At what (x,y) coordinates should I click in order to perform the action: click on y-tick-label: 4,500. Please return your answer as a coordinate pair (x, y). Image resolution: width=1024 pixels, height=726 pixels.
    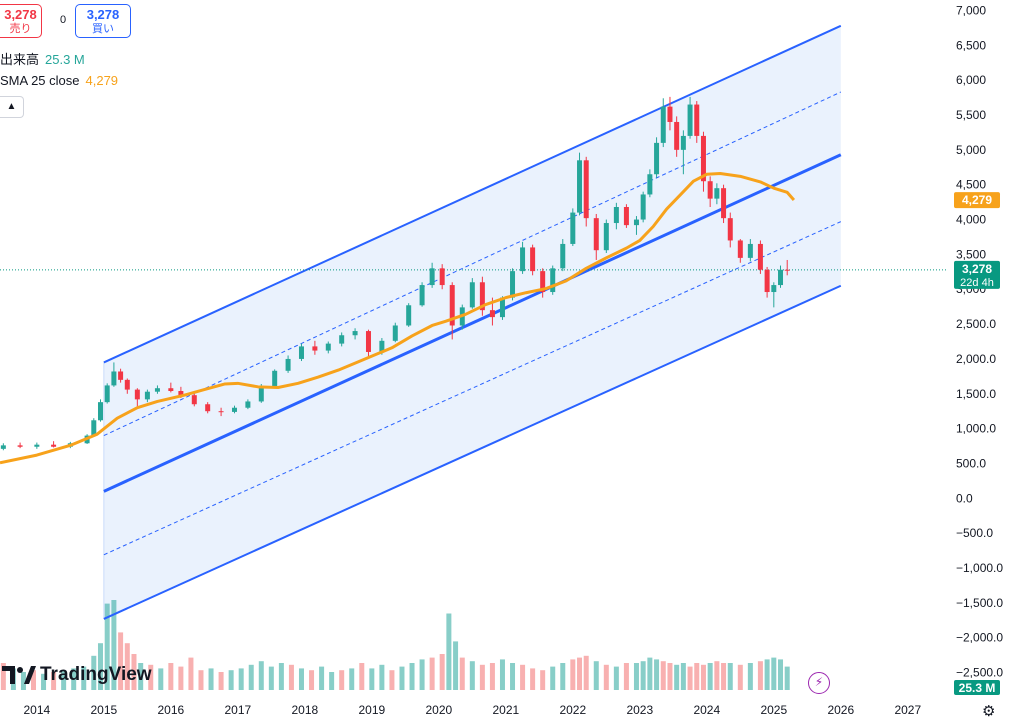
    Looking at the image, I should click on (971, 185).